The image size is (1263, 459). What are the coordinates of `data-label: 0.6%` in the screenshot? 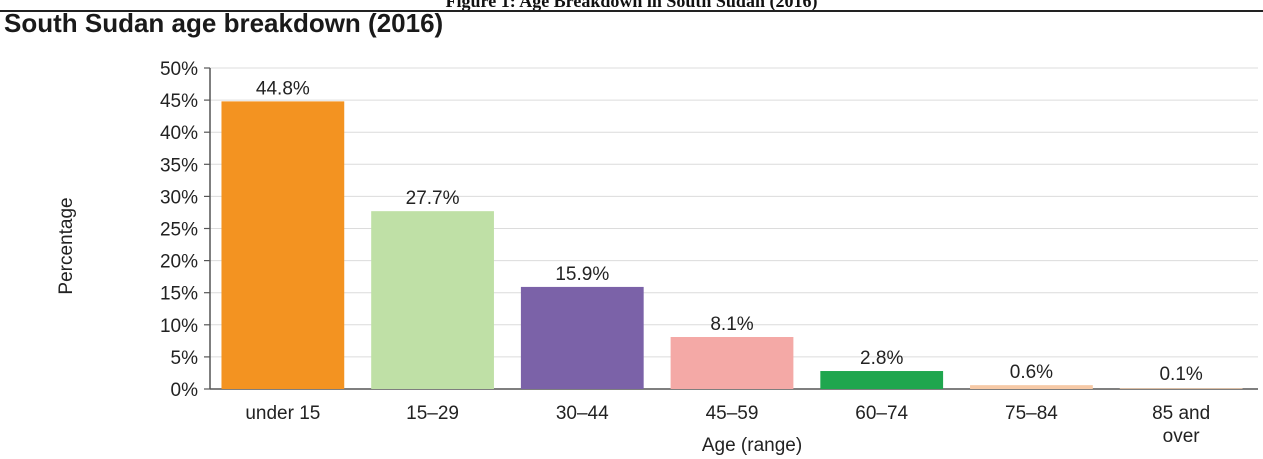 It's located at (1031, 372).